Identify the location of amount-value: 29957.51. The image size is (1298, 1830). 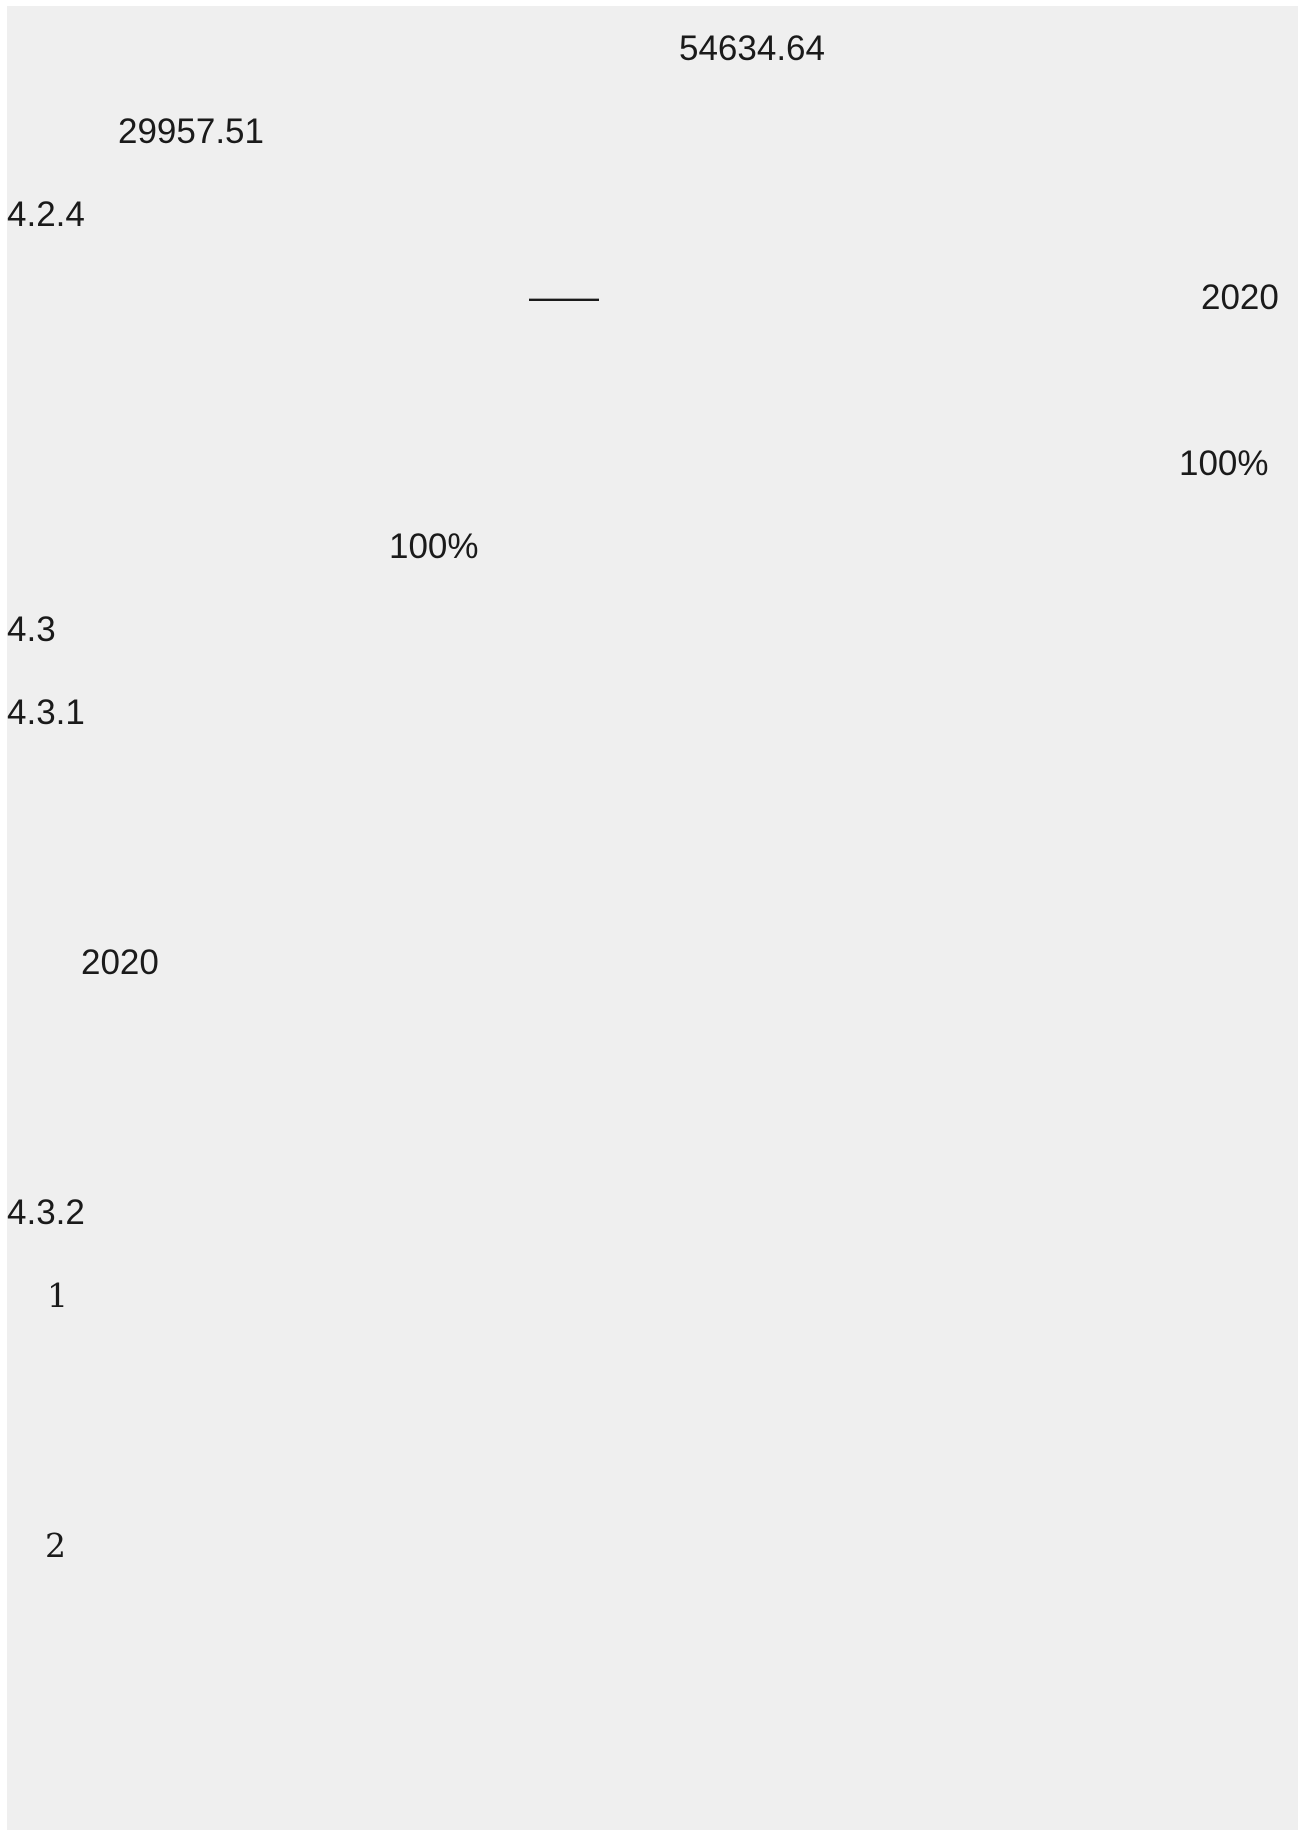
(191, 131).